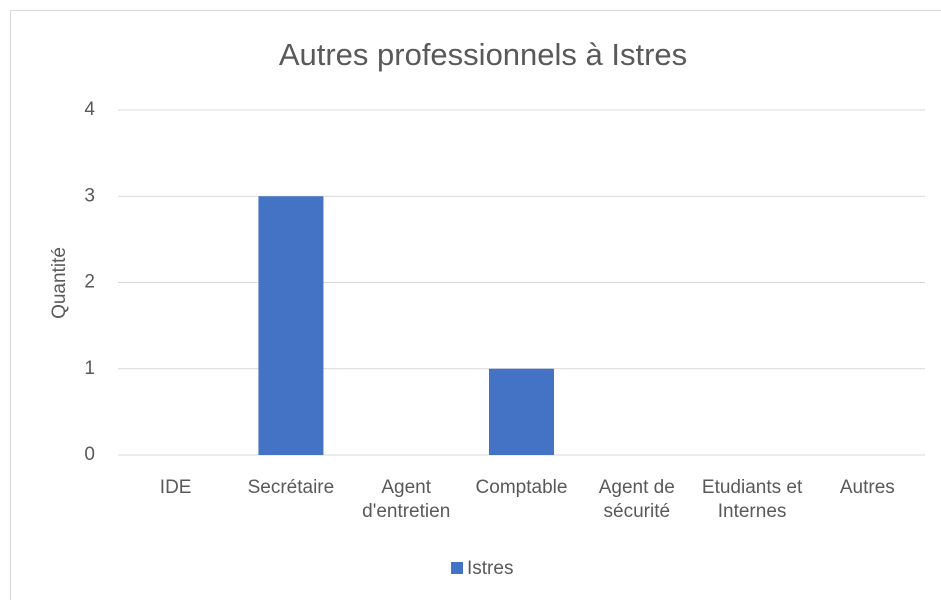 This screenshot has height=600, width=941. Describe the element at coordinates (406, 499) in the screenshot. I see `x-tick-label: Agent d'entretien` at that location.